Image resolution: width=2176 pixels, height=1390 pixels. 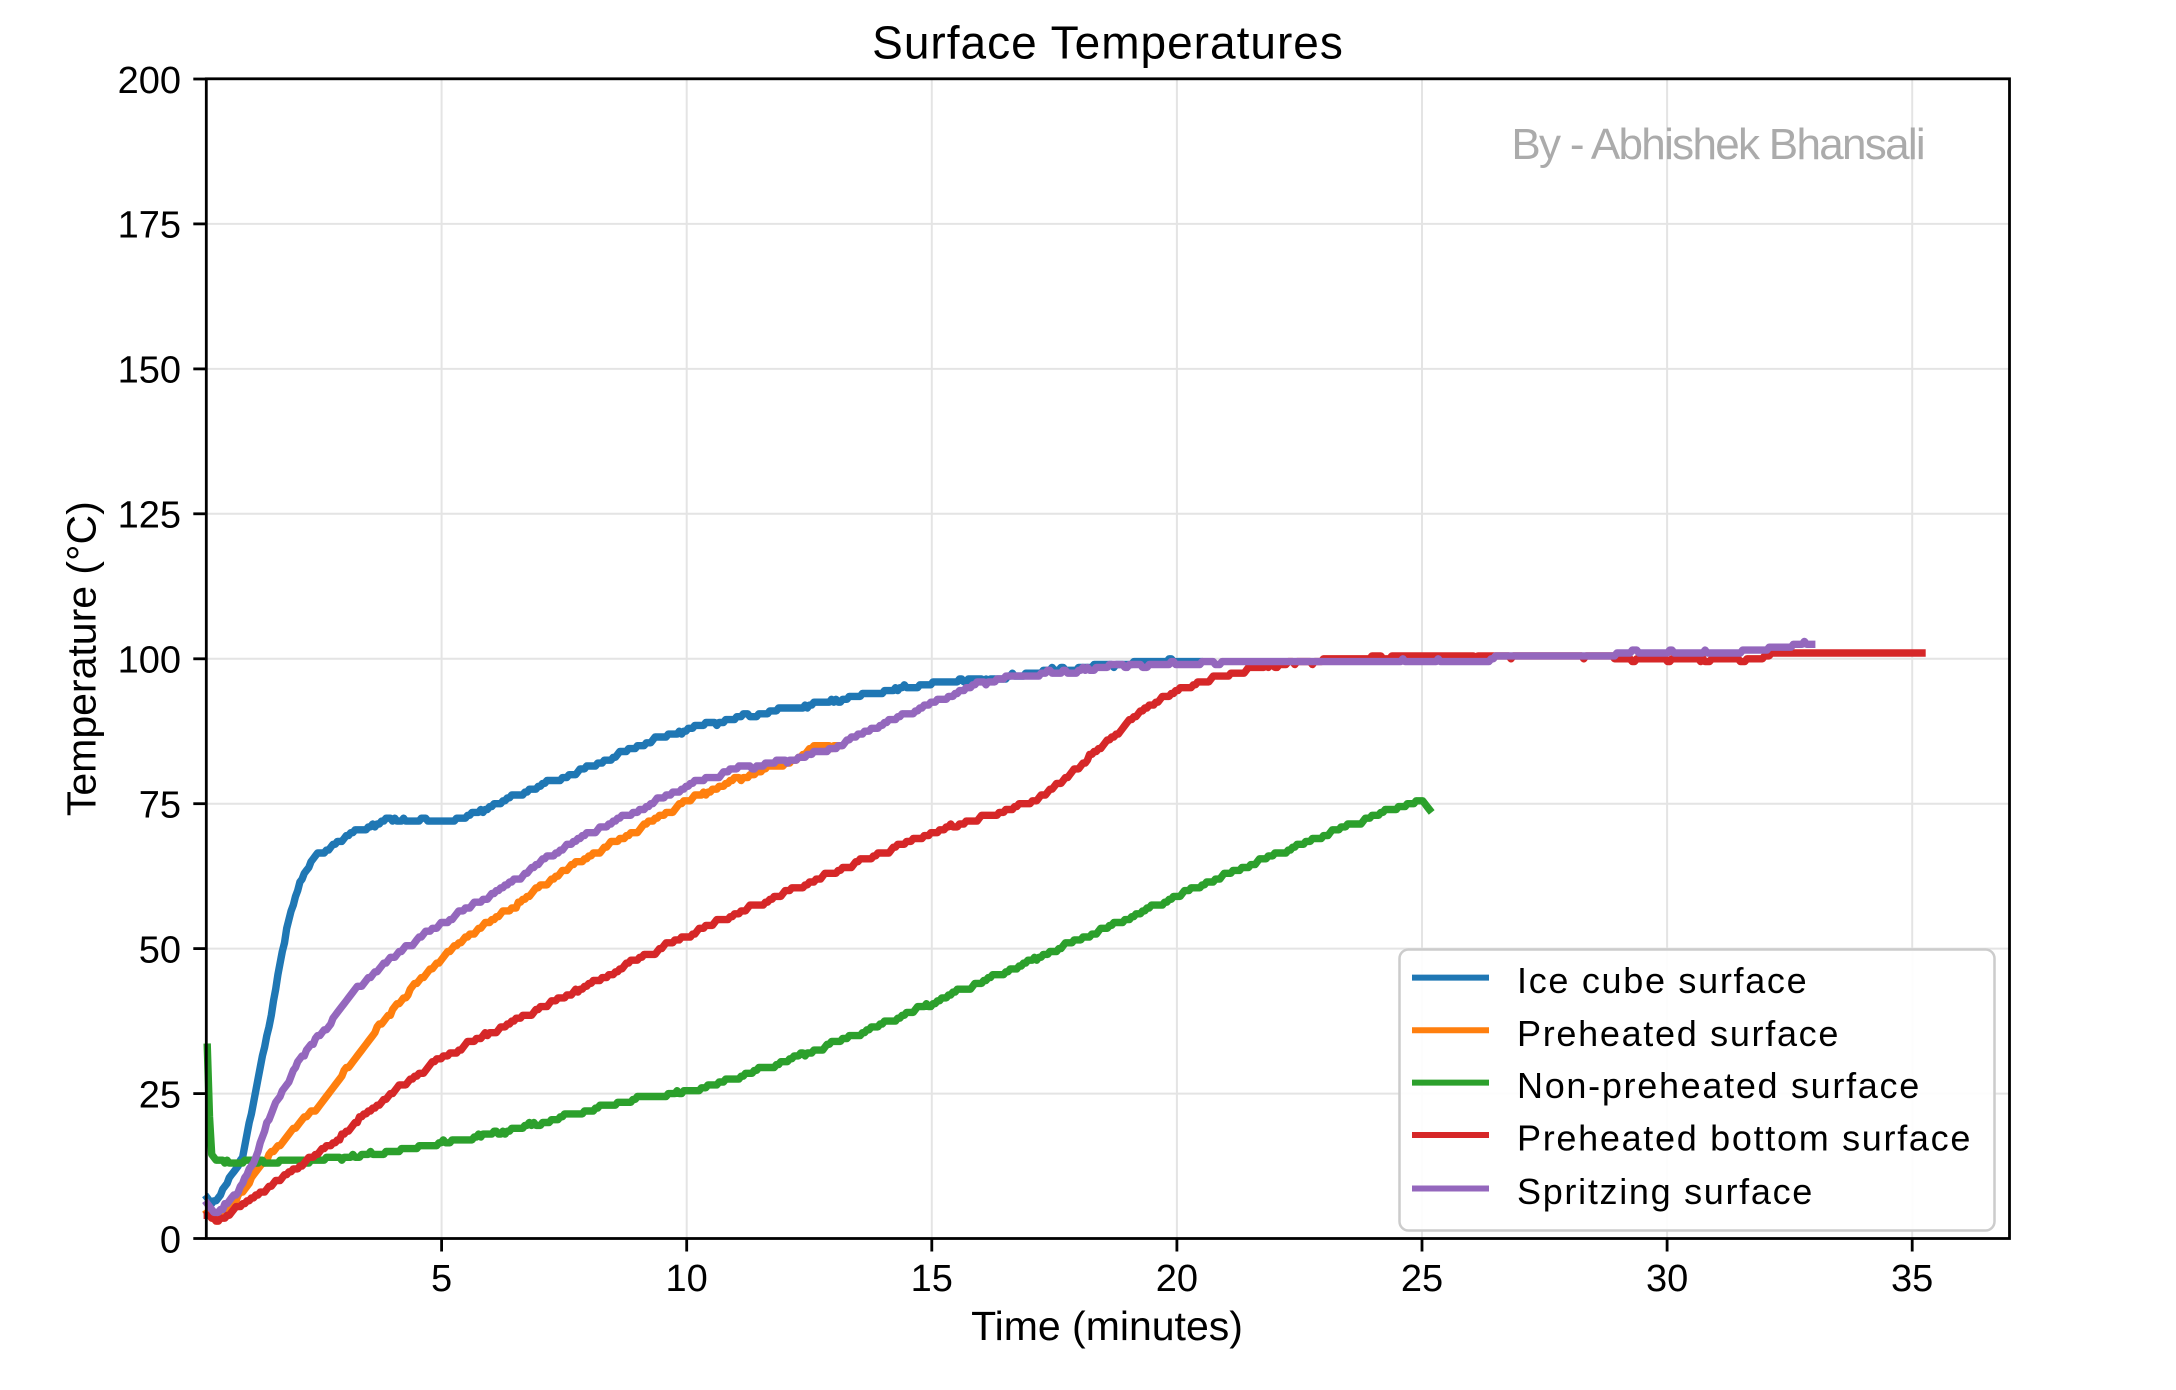 I want to click on svg-text: 20, so click(x=1177, y=1279).